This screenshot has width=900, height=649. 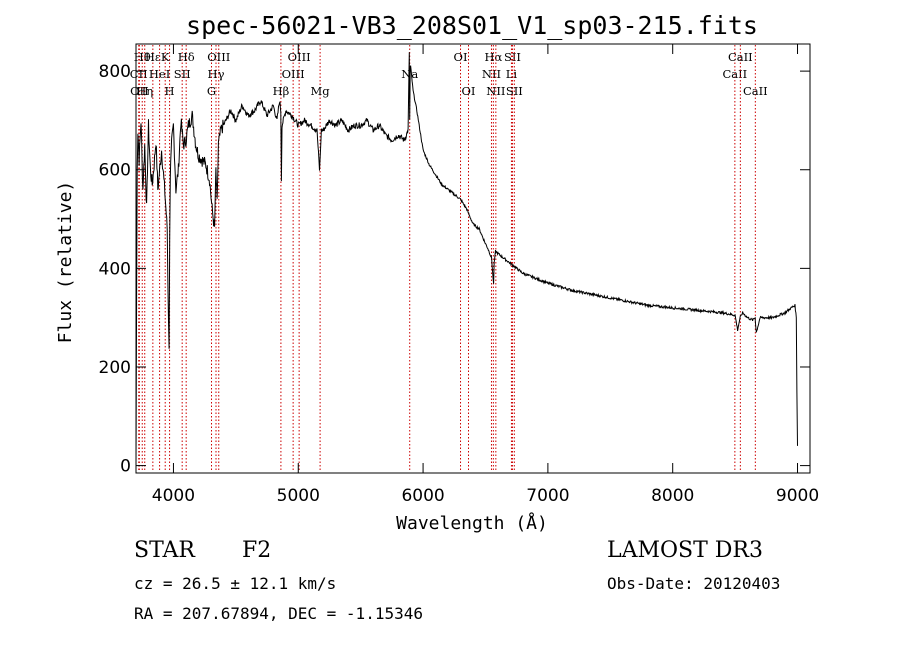 I want to click on x-tick-label: 5000, so click(x=298, y=496).